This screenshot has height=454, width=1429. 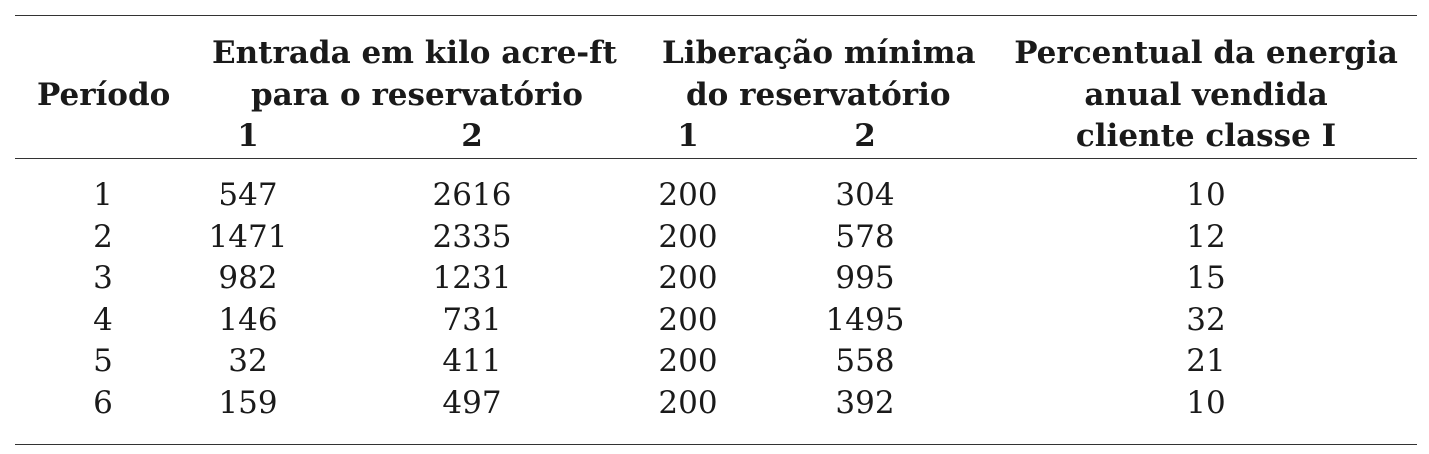 I want to click on table-cell: 1, so click(x=103, y=195).